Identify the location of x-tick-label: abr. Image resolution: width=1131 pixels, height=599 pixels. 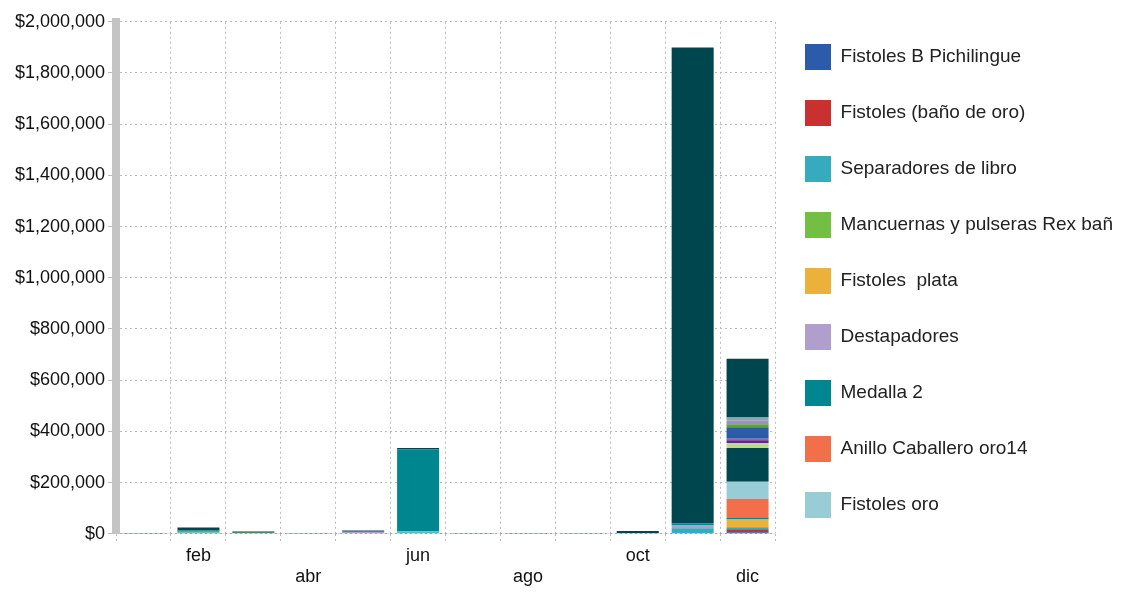
(308, 576).